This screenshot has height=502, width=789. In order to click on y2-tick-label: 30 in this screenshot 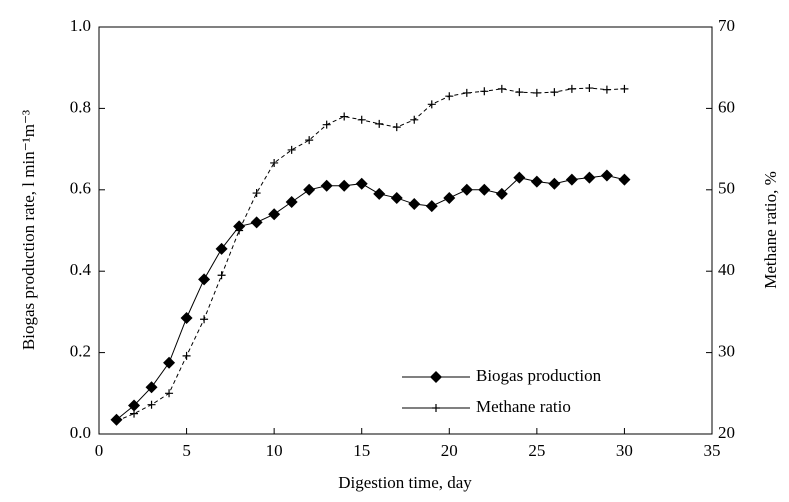, I will do `click(726, 351)`.